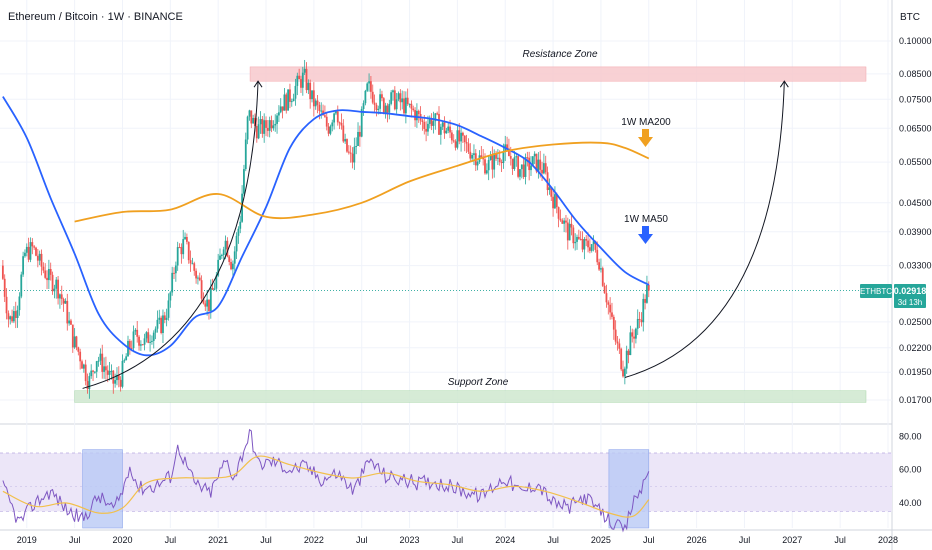  Describe the element at coordinates (601, 540) in the screenshot. I see `time-tick-label: 2025` at that location.